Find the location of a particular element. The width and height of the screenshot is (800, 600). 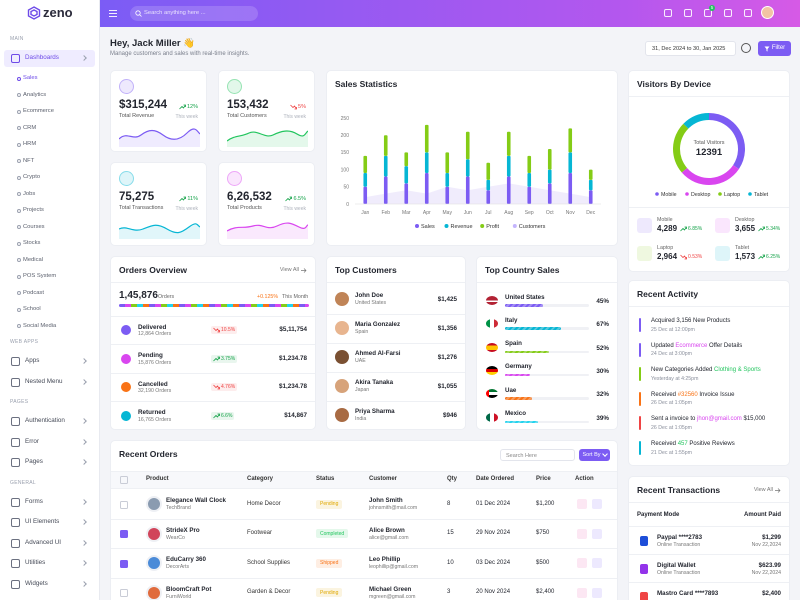

nav-subitem: NFT is located at coordinates (29, 160).